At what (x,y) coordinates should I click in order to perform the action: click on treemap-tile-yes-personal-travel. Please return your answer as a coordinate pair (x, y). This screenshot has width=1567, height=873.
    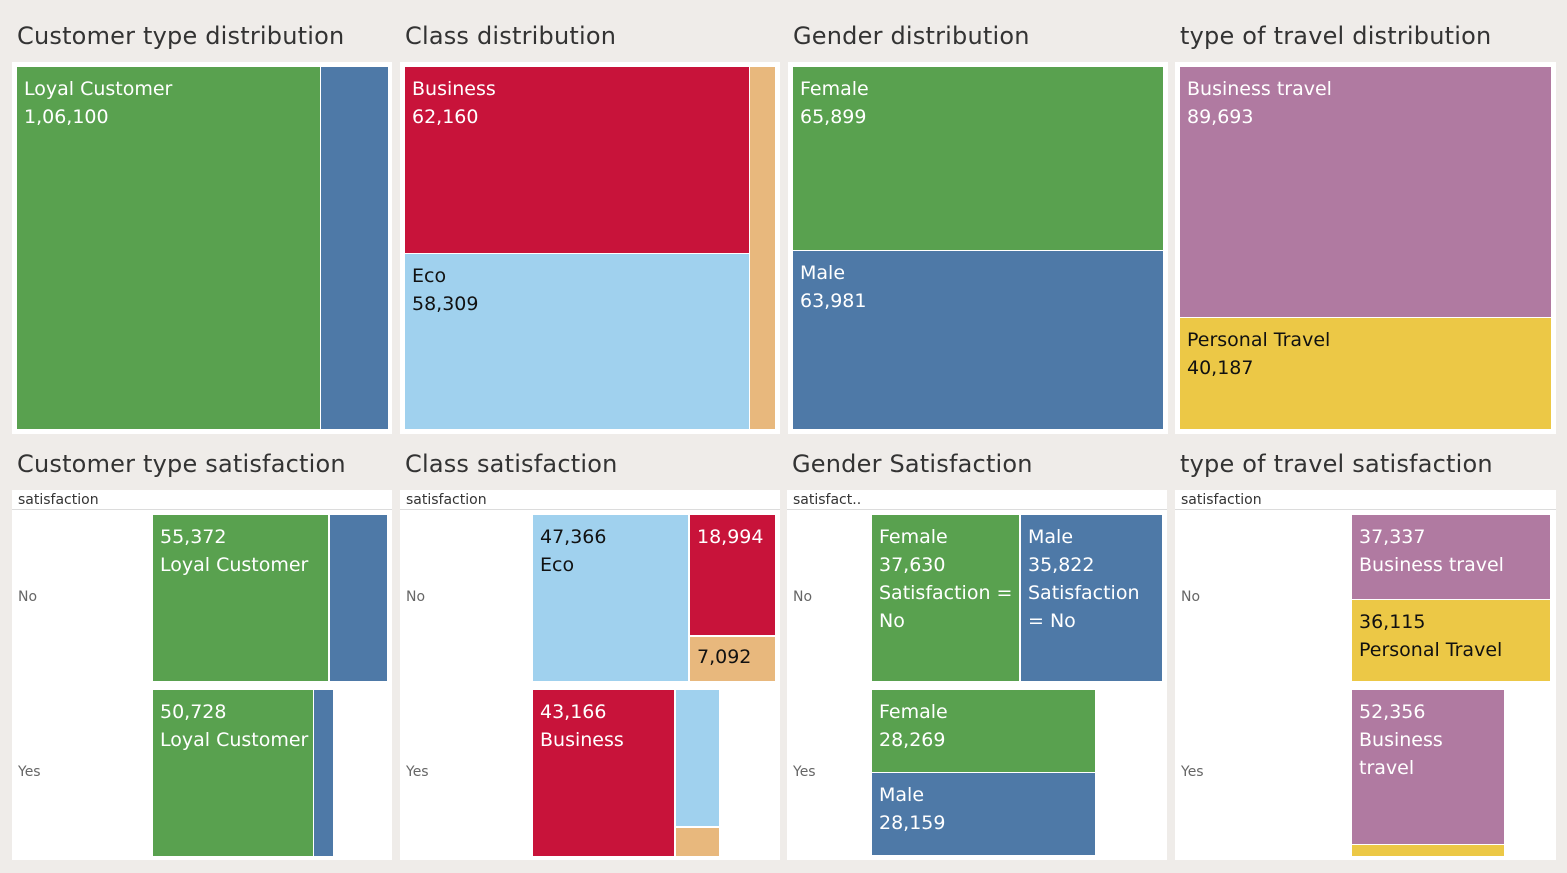
    Looking at the image, I should click on (1428, 850).